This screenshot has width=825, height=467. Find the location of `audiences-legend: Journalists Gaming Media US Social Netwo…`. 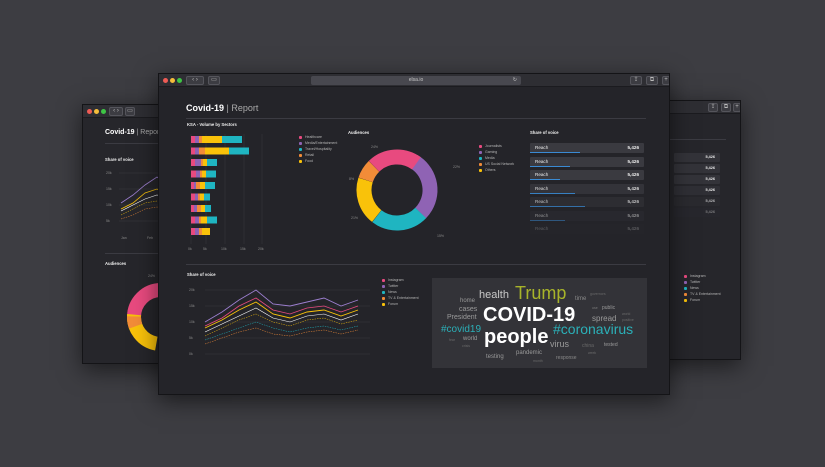

audiences-legend: Journalists Gaming Media US Social Netwo… is located at coordinates (496, 158).